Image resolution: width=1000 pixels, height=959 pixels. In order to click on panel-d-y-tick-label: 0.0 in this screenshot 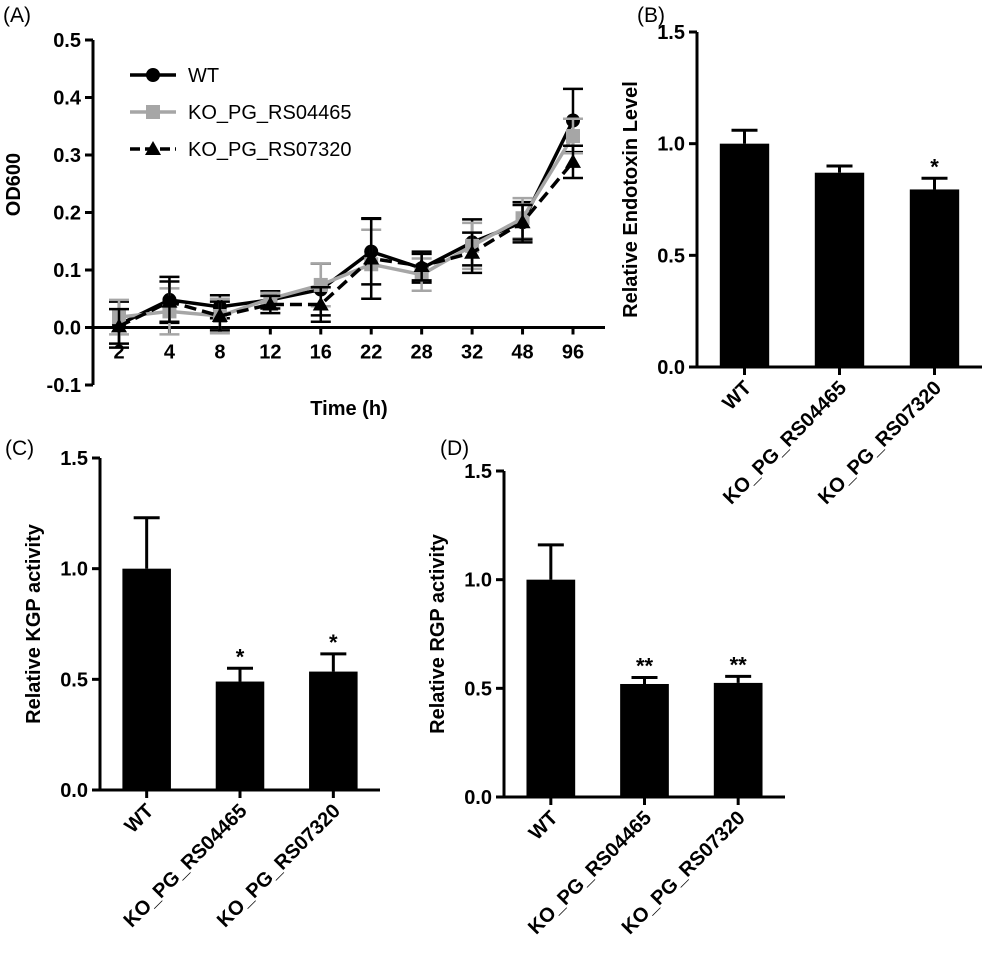, I will do `click(478, 798)`.